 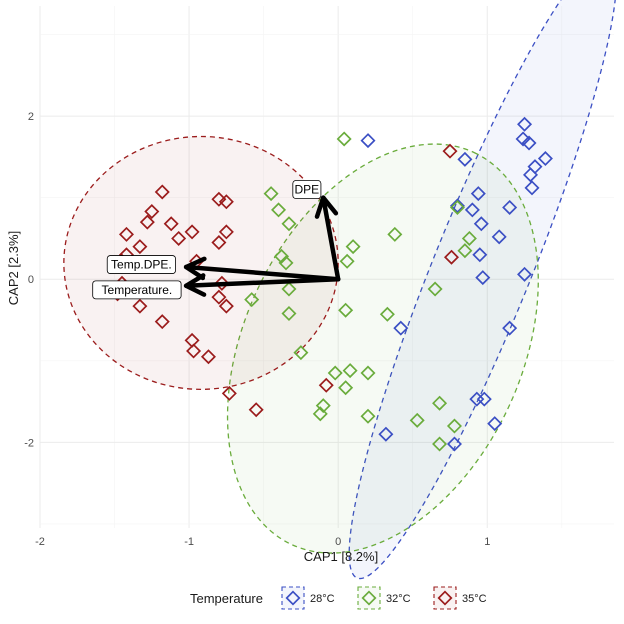 What do you see at coordinates (460, 598) in the screenshot?
I see `legend-item: 35°C` at bounding box center [460, 598].